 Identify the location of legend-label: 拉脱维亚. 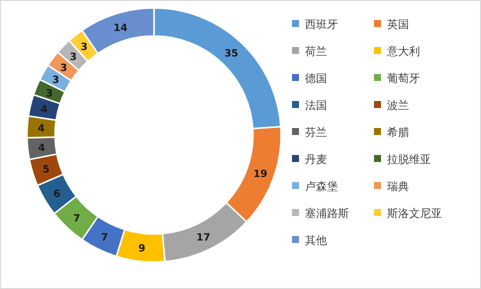
(409, 159).